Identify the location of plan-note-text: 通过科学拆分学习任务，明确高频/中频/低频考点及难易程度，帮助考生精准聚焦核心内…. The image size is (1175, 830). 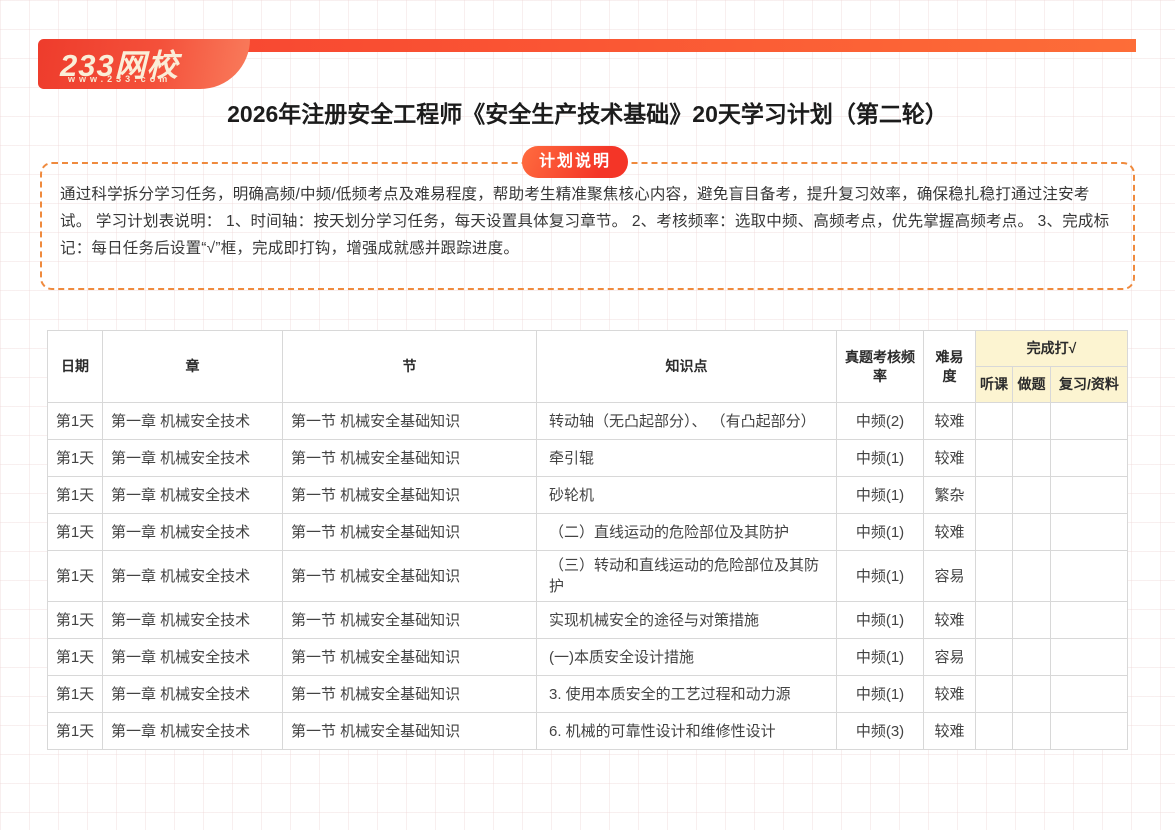
(585, 221).